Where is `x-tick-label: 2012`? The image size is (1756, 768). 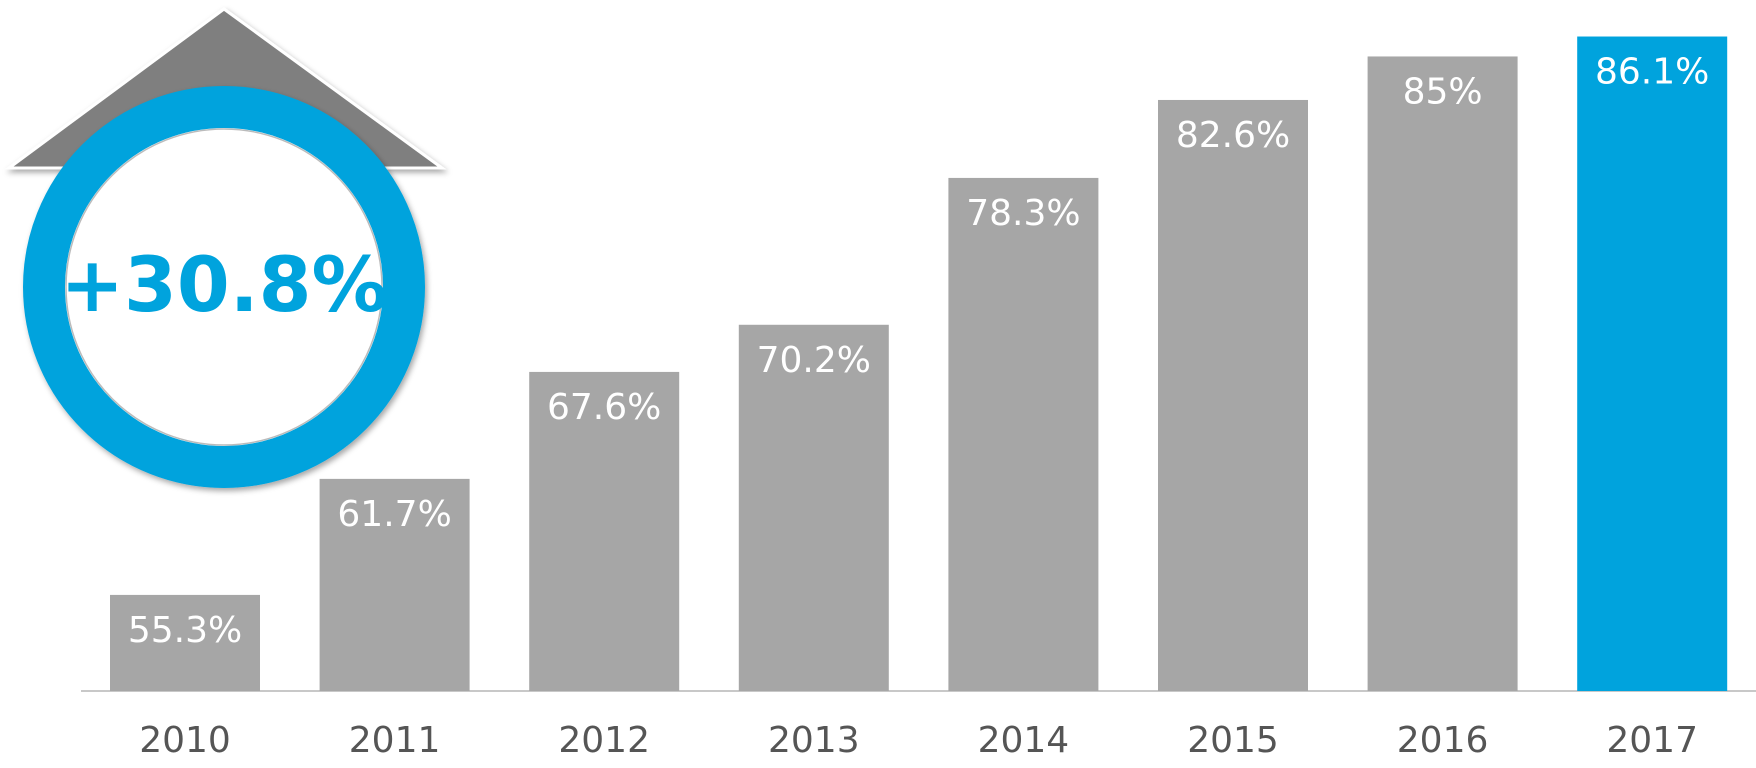
x-tick-label: 2012 is located at coordinates (604, 740).